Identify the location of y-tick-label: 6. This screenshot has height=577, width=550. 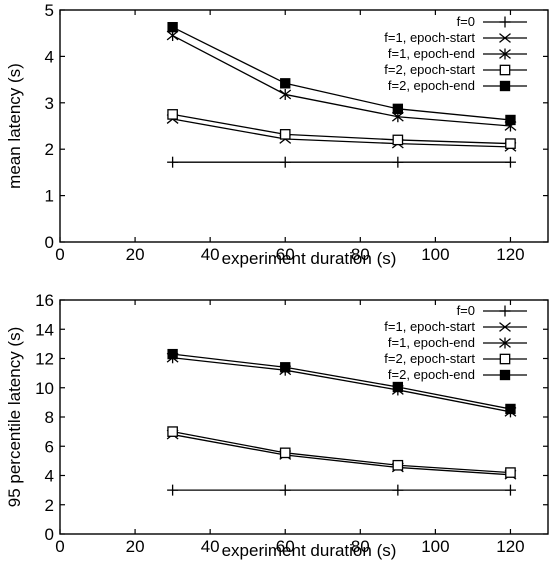
(49, 446).